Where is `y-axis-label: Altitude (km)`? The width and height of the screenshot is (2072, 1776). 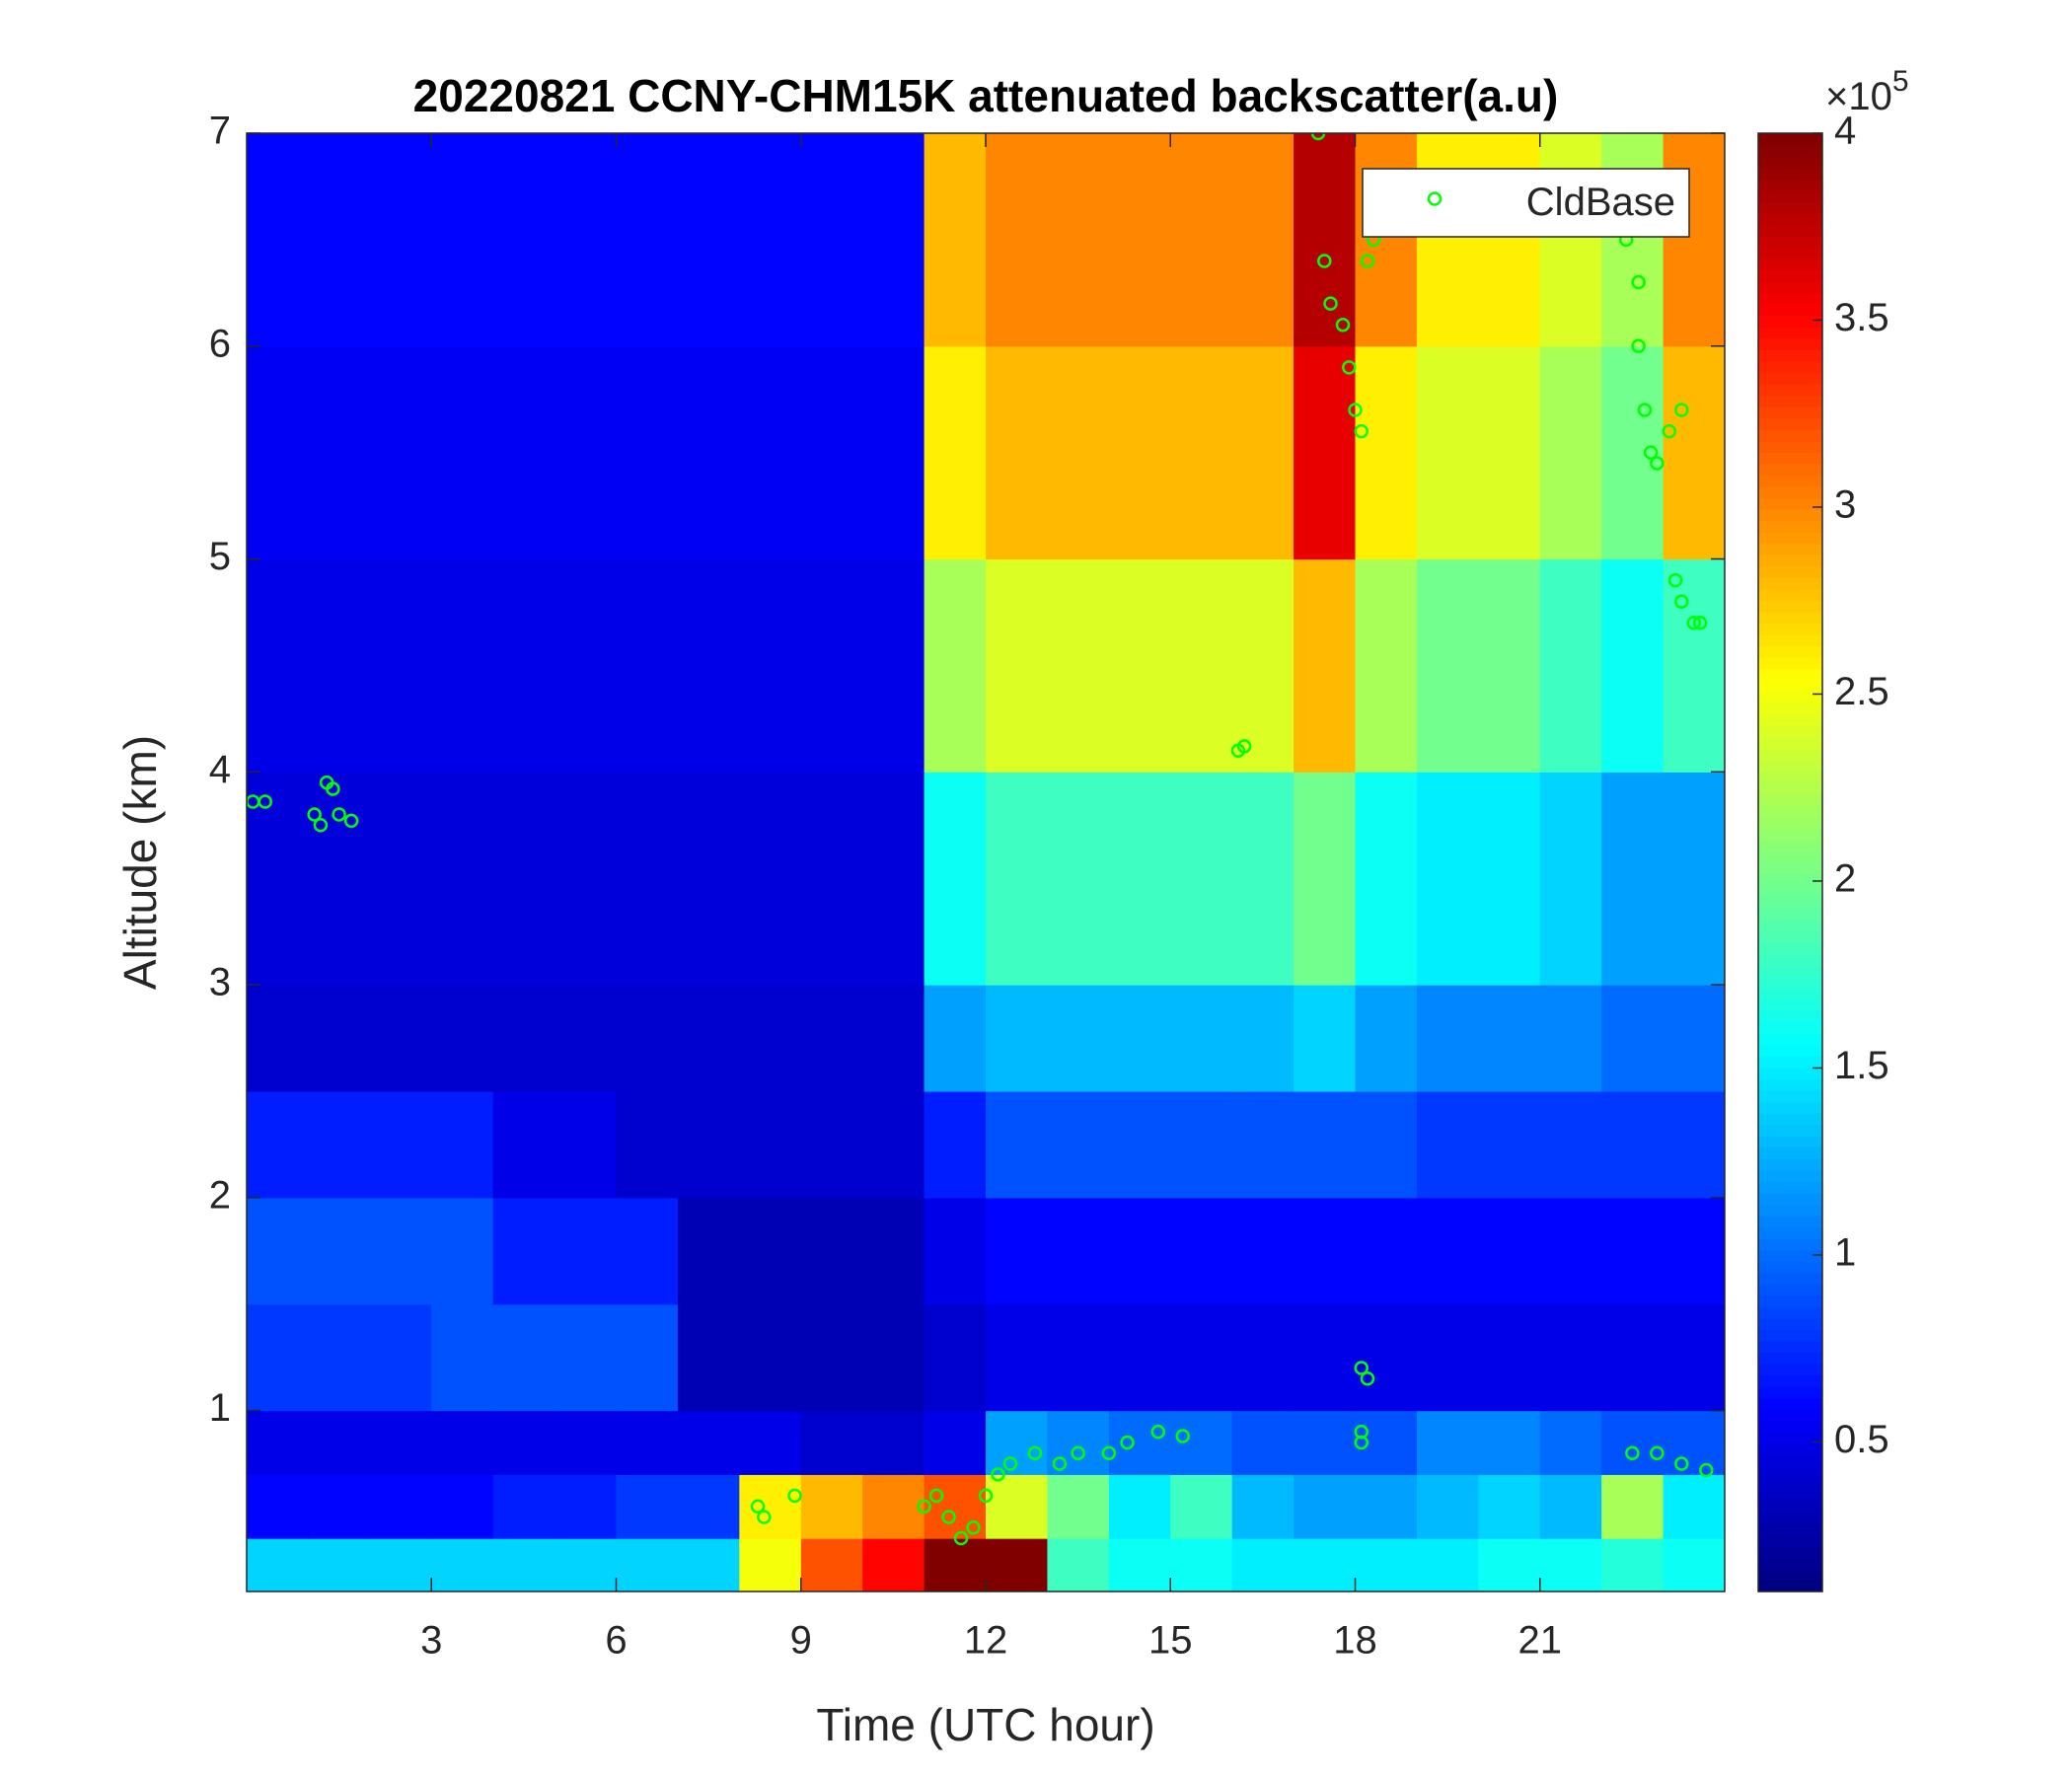 y-axis-label: Altitude (km) is located at coordinates (140, 863).